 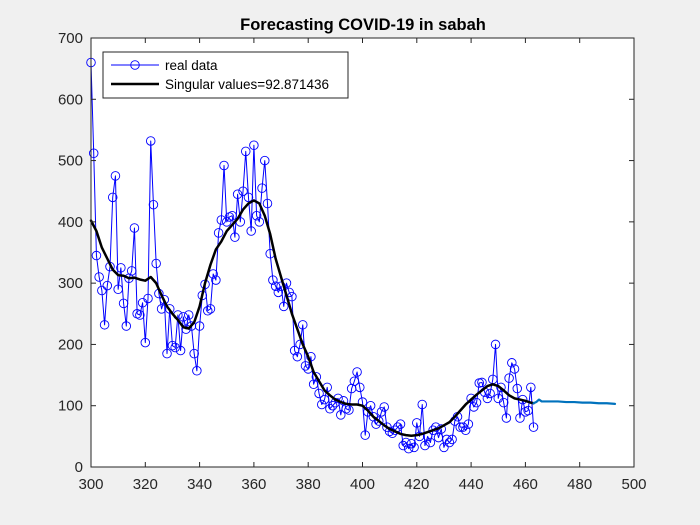 I want to click on y-tick-label: 200, so click(x=70, y=344).